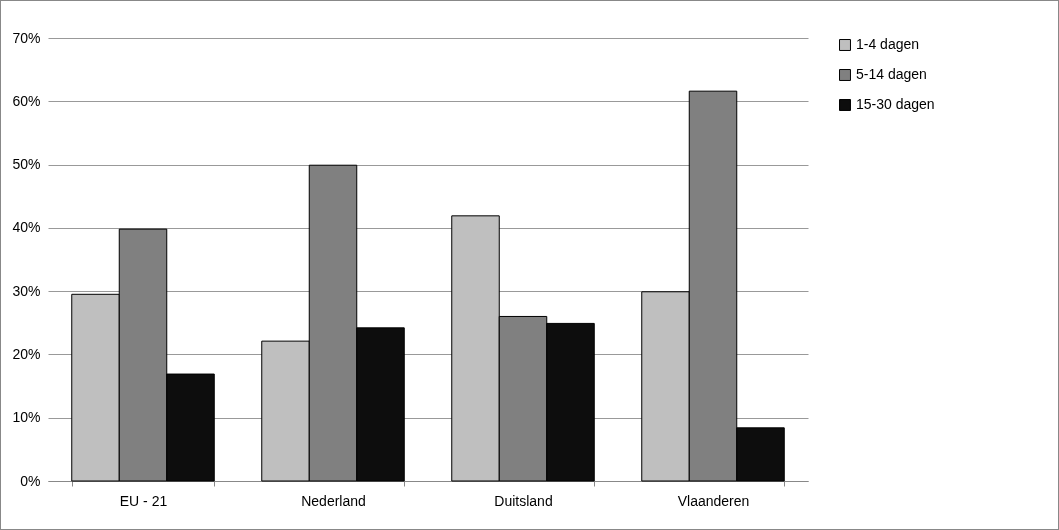 The height and width of the screenshot is (530, 1059). I want to click on legend-label: 1-4 dagen, so click(888, 44).